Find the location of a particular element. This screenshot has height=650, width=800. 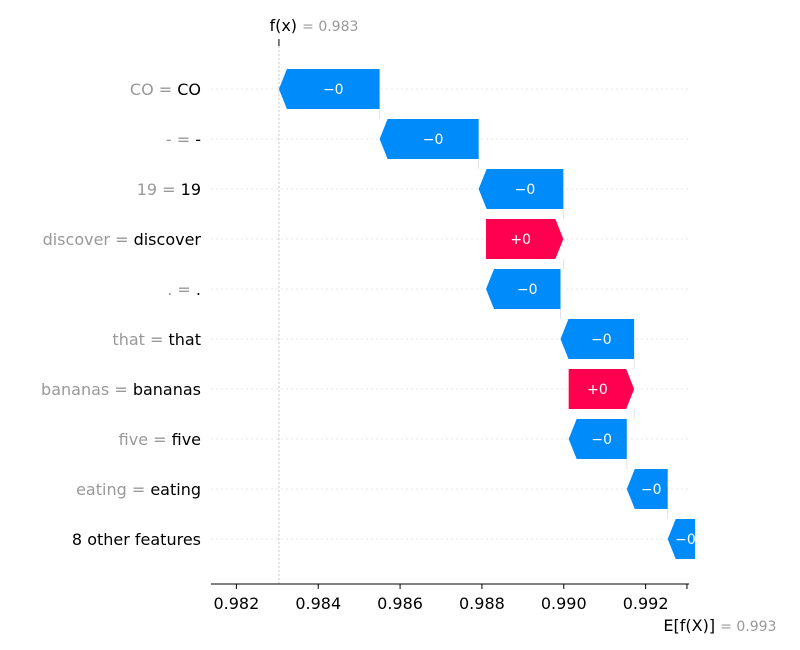

x-axis-ticks: 0.982 0.984 0.986 0.988 0.990 0.992 is located at coordinates (441, 598).